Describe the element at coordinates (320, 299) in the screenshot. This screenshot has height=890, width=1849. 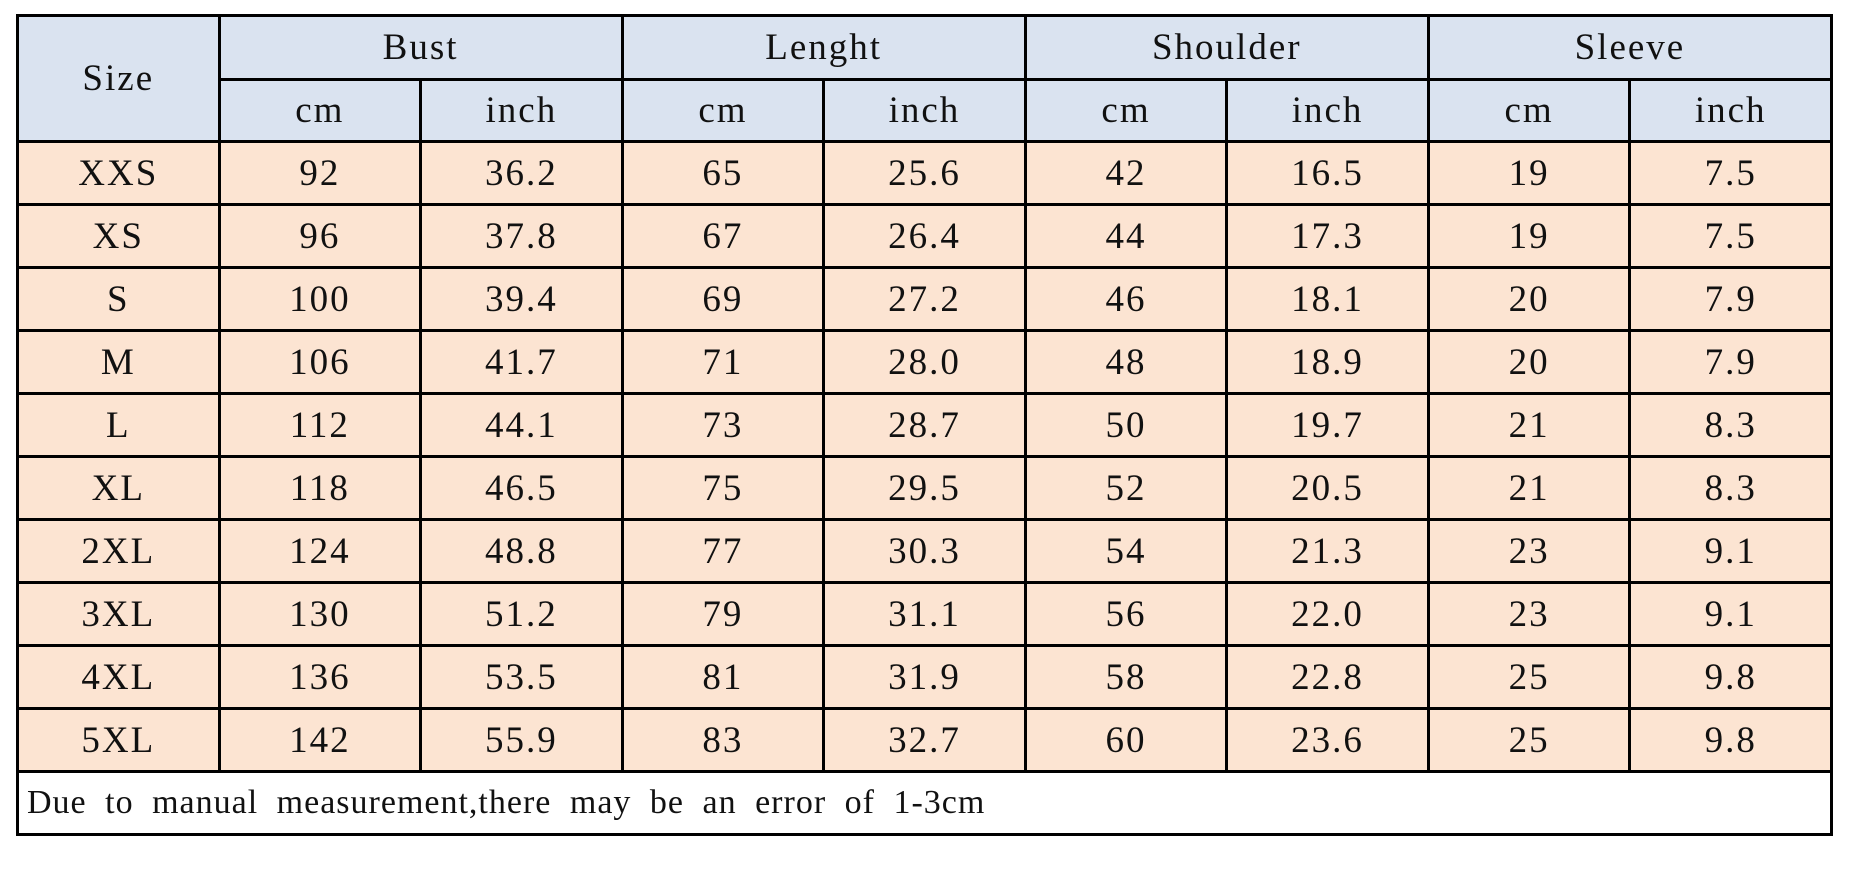
I see `value-cell: 100` at that location.